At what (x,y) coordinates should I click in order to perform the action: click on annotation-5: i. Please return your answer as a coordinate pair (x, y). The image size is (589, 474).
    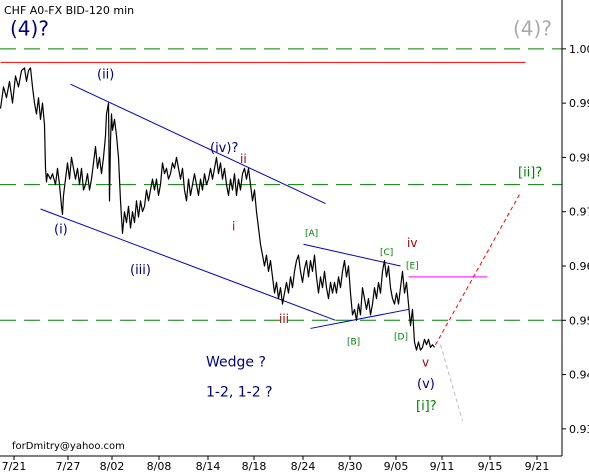
    Looking at the image, I should click on (233, 227).